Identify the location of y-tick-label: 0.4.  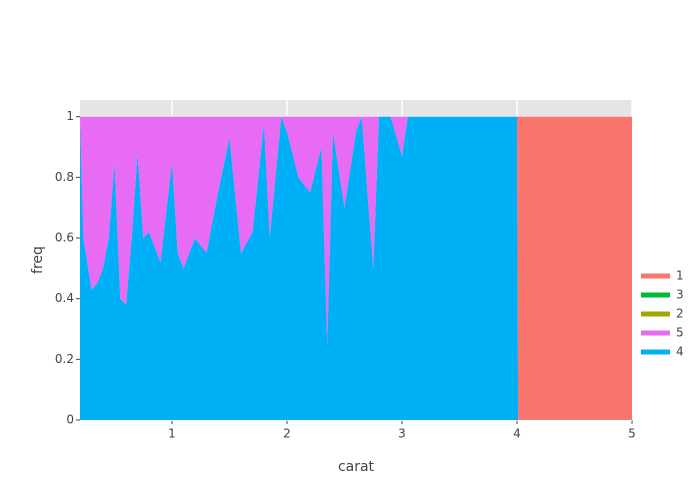
(64, 298).